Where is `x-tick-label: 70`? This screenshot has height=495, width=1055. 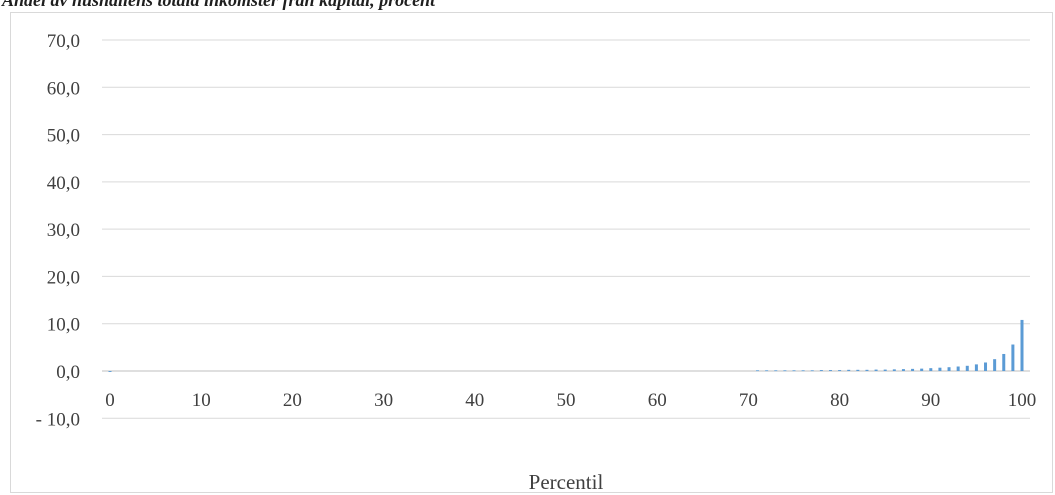 x-tick-label: 70 is located at coordinates (748, 400).